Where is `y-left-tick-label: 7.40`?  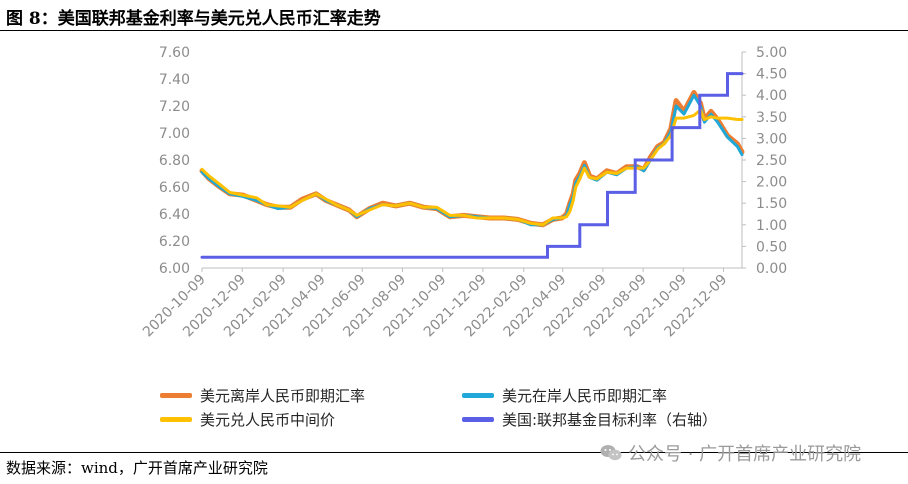 y-left-tick-label: 7.40 is located at coordinates (174, 80).